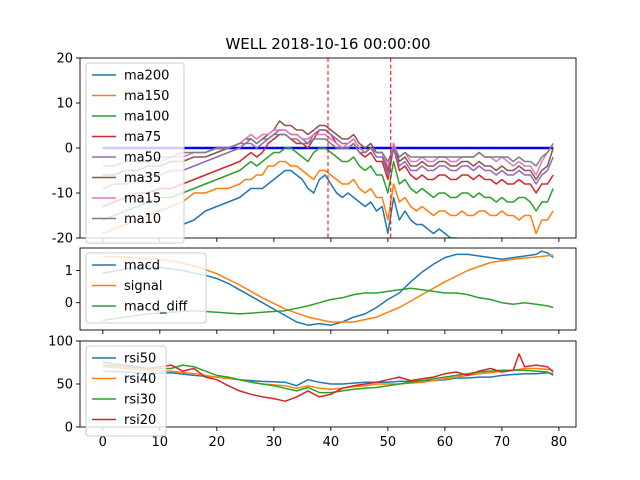 This screenshot has height=480, width=640. I want to click on legend-label: rsi20, so click(140, 420).